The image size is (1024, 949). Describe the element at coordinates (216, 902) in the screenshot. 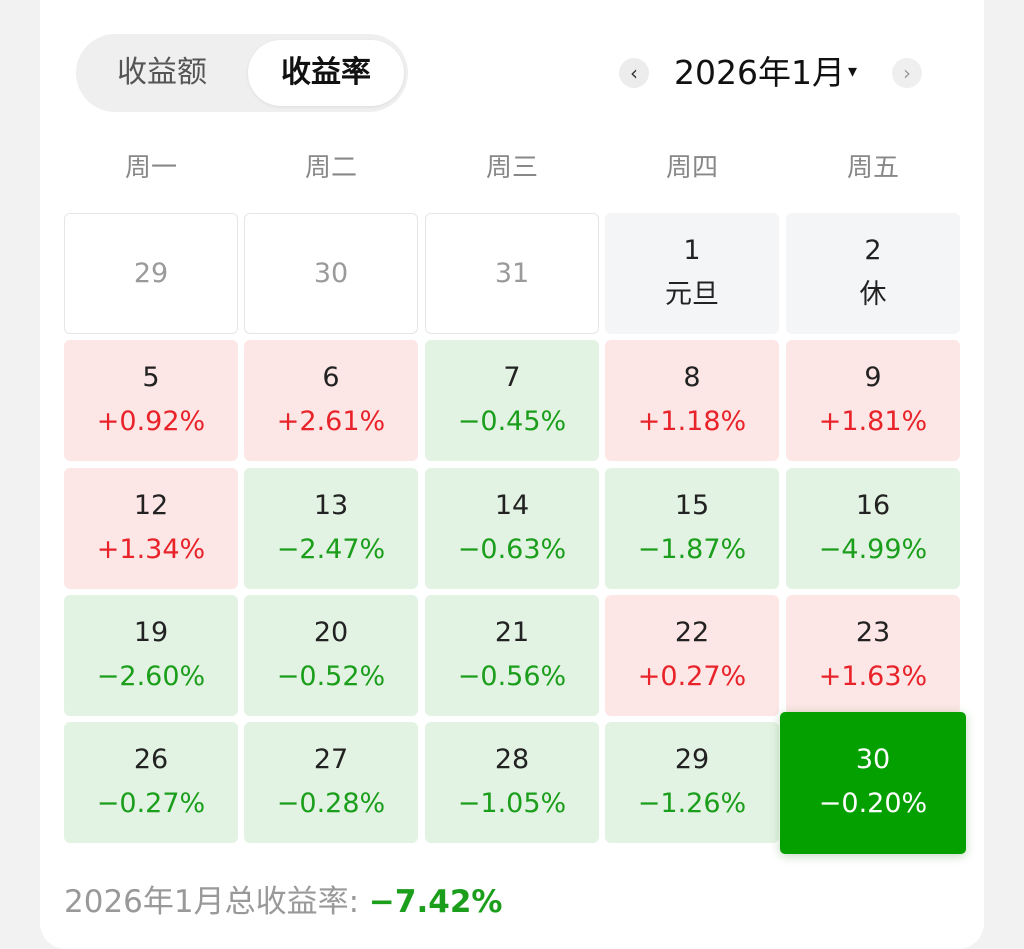

I see `monthly-total-label: 2026年1月总收益率:` at that location.